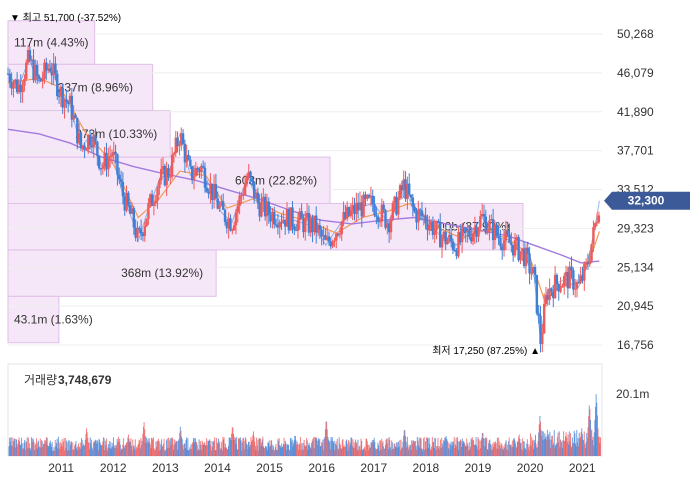 The width and height of the screenshot is (694, 482). What do you see at coordinates (635, 73) in the screenshot?
I see `y-tick-label: 46,079` at bounding box center [635, 73].